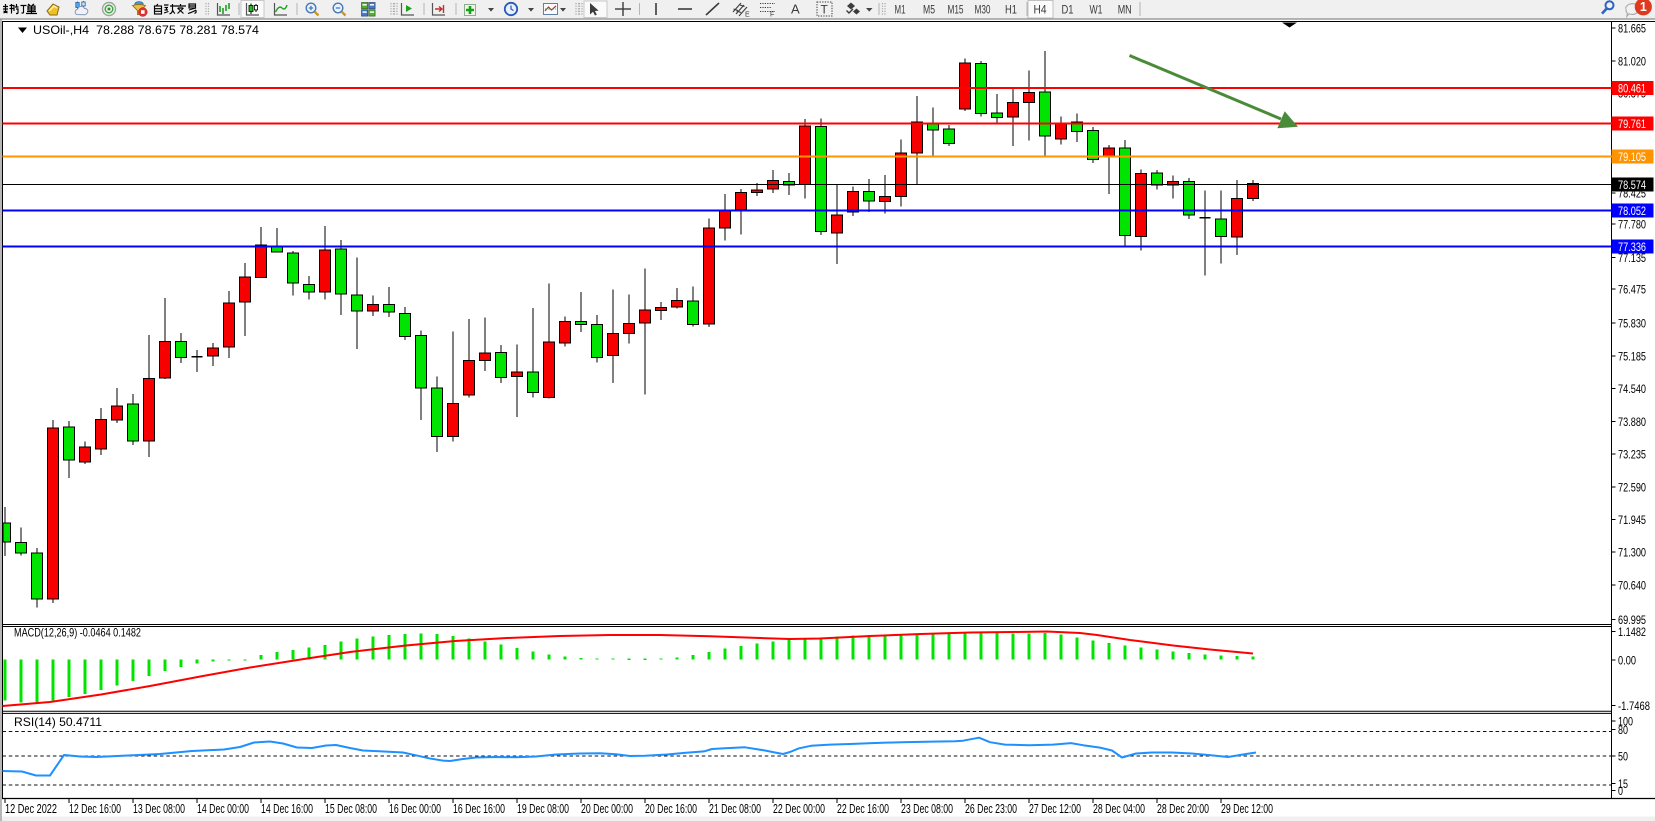  I want to click on svg-text: 77.336, so click(1632, 247).